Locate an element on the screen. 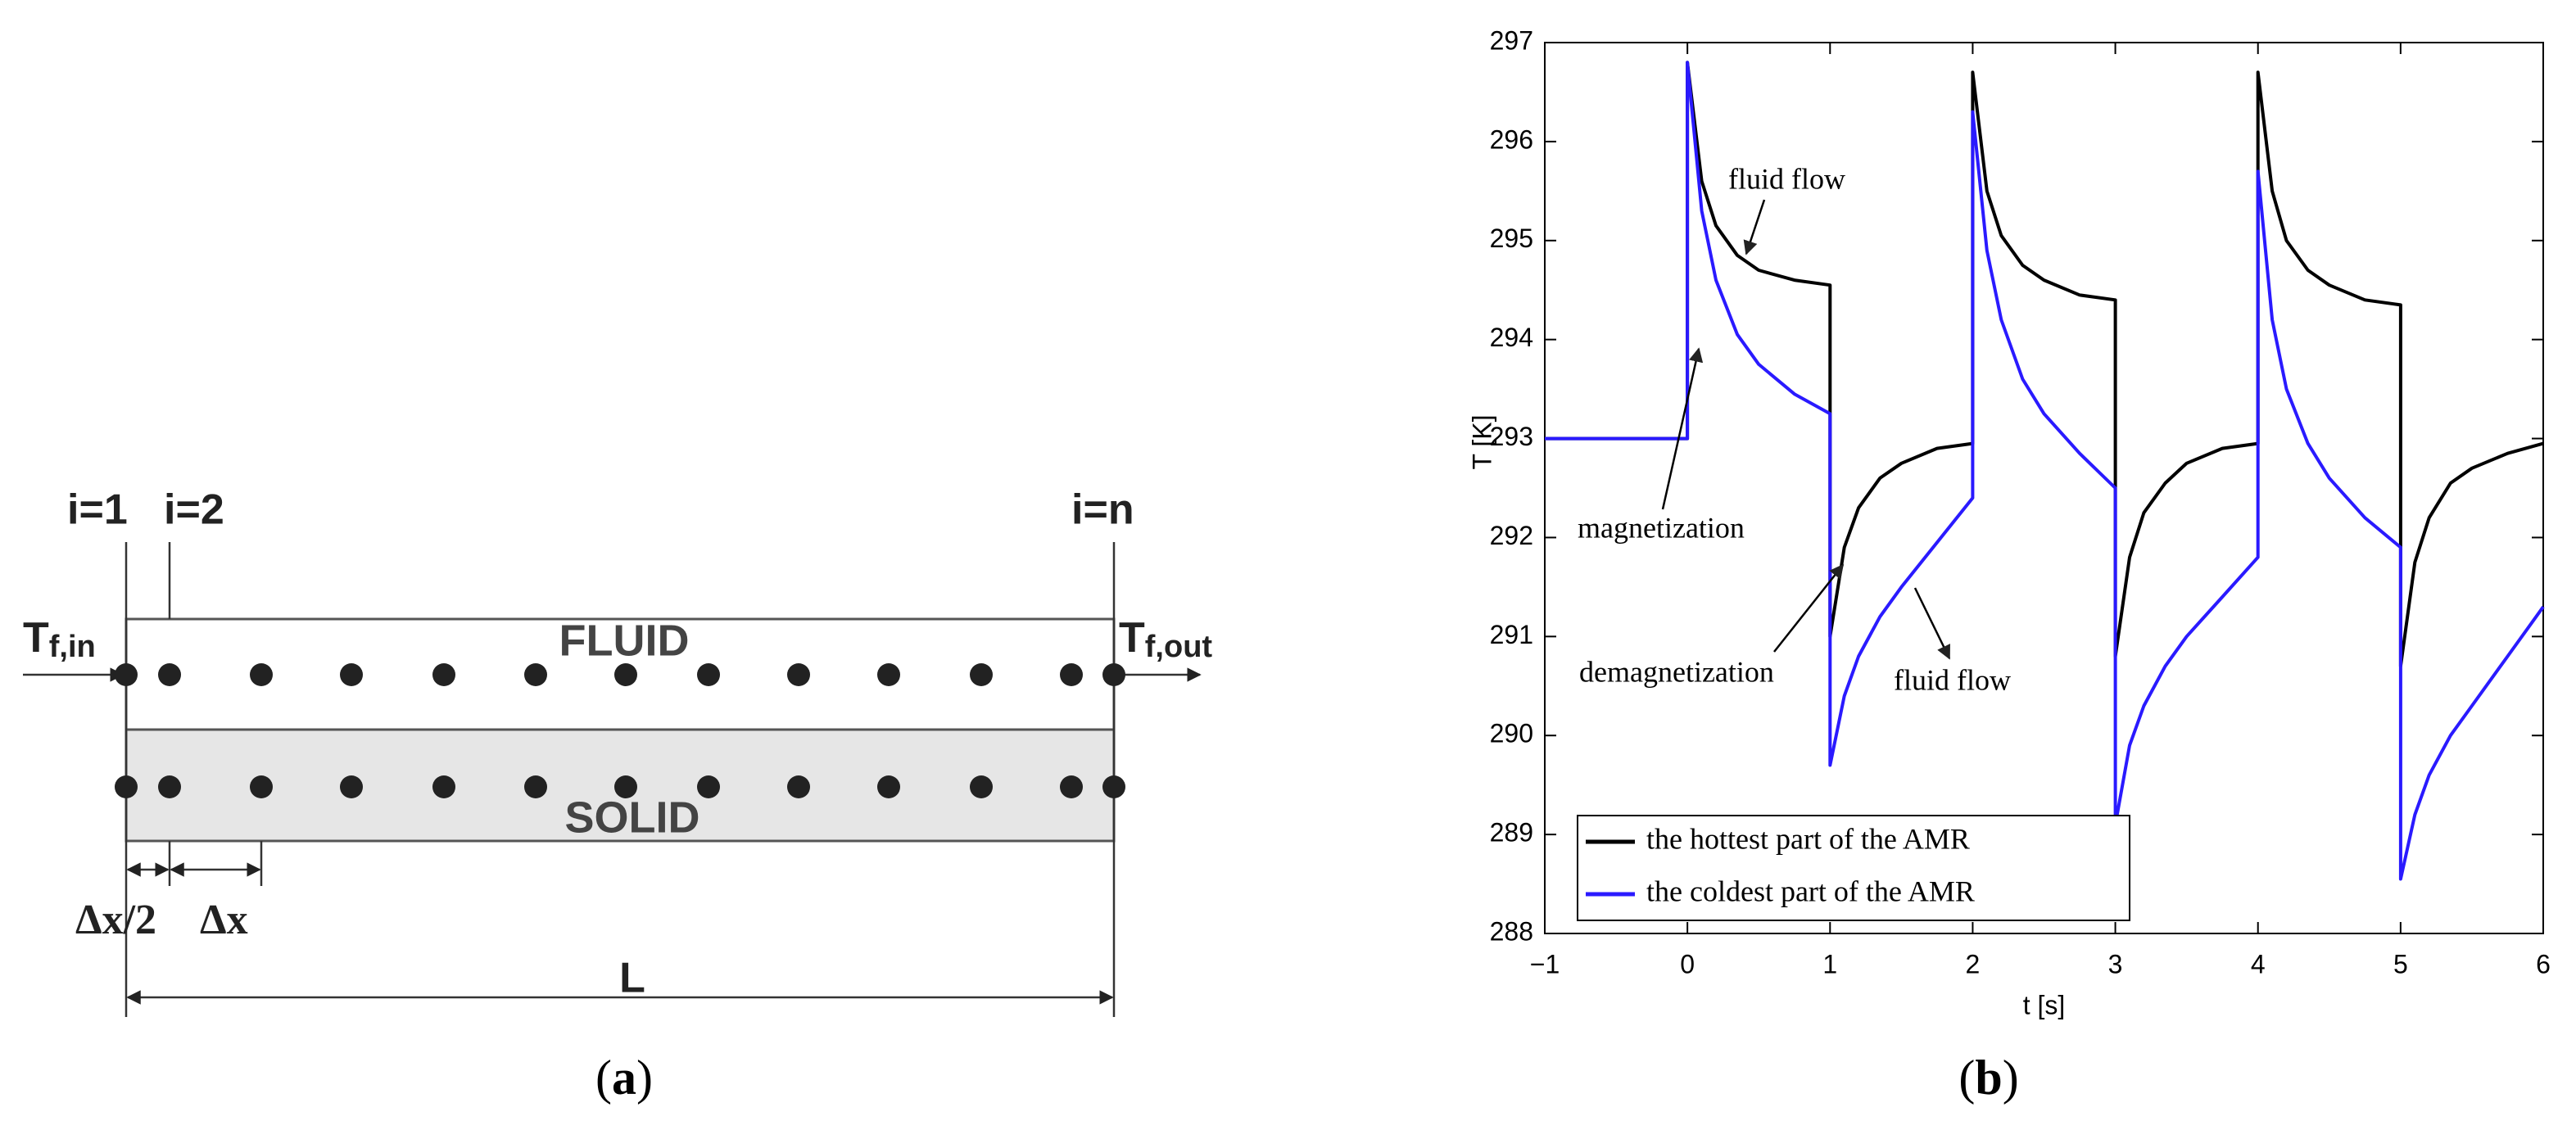  dimension-label: Δx is located at coordinates (224, 920).